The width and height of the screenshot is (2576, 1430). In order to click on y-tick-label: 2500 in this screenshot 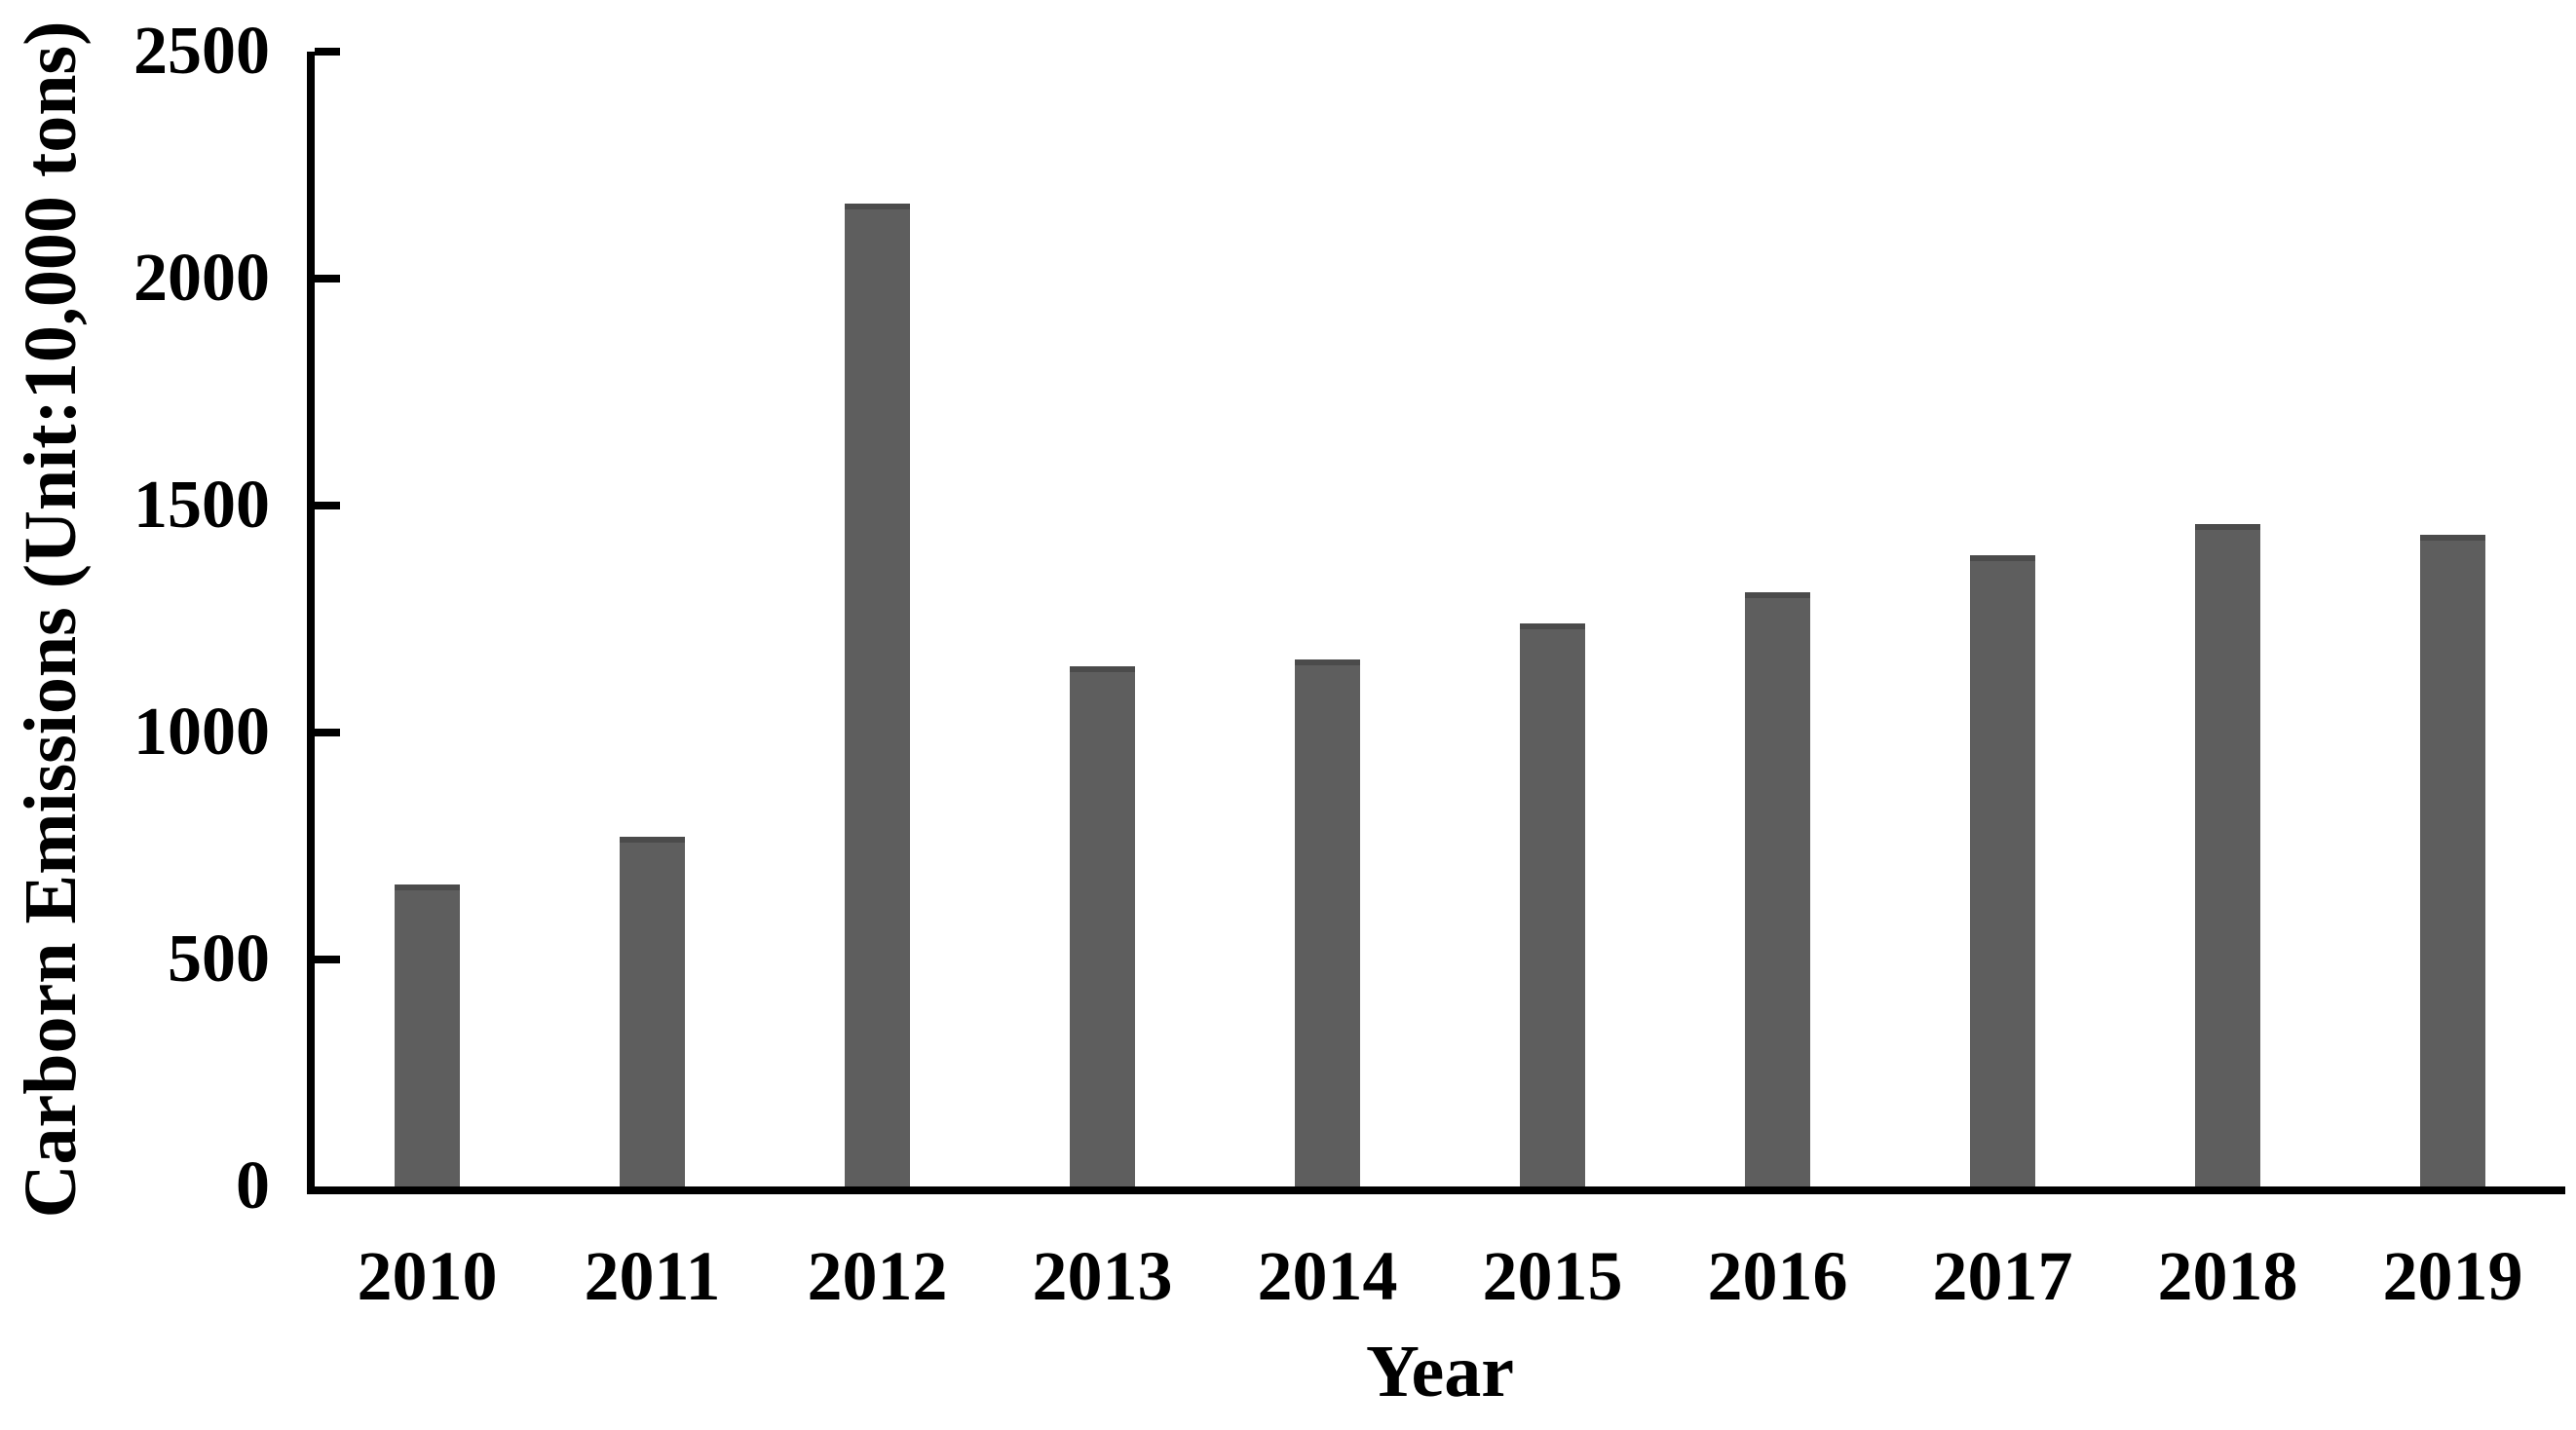, I will do `click(201, 51)`.